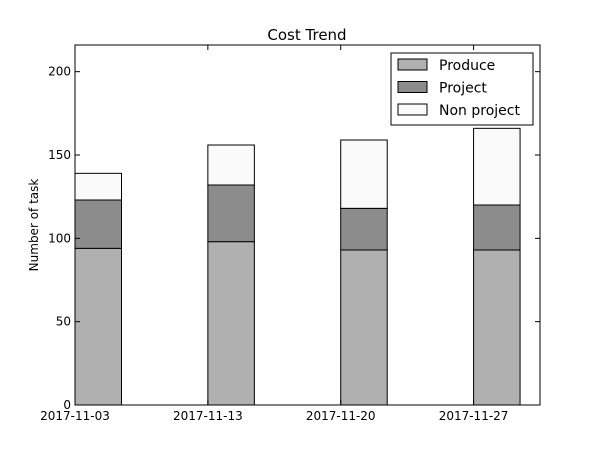 The width and height of the screenshot is (600, 450). I want to click on legend-label: Produce, so click(467, 66).